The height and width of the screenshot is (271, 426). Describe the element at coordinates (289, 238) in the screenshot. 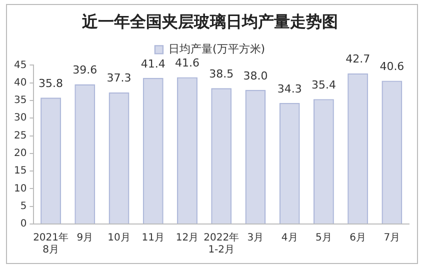

I see `x-tick-label: 4月` at that location.